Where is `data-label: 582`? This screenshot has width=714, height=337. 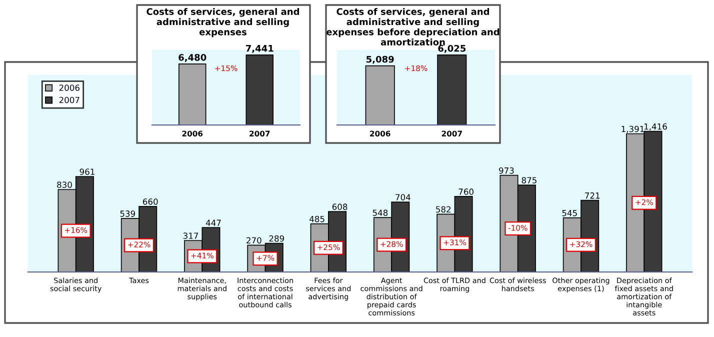 data-label: 582 is located at coordinates (443, 209).